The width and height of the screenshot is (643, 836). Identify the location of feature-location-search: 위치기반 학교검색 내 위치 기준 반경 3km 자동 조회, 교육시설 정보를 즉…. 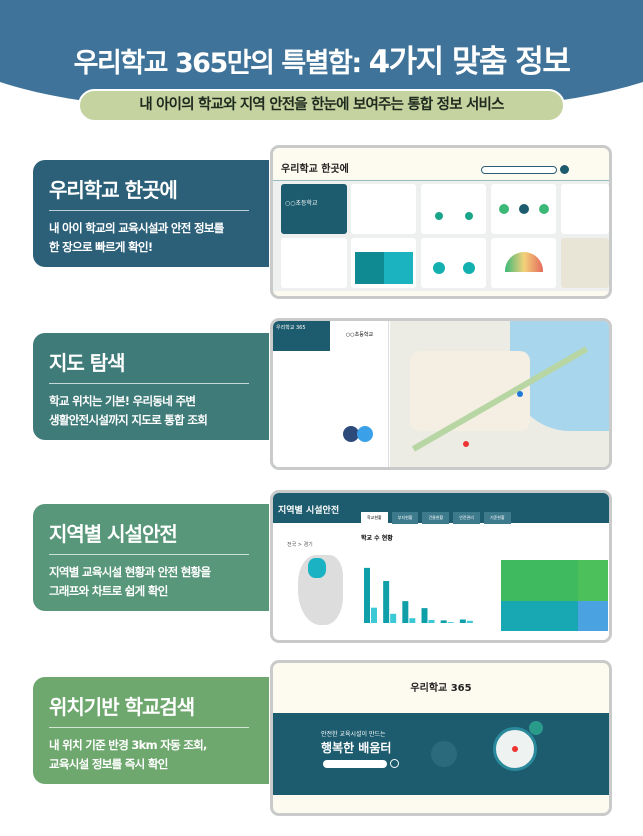
(151, 730).